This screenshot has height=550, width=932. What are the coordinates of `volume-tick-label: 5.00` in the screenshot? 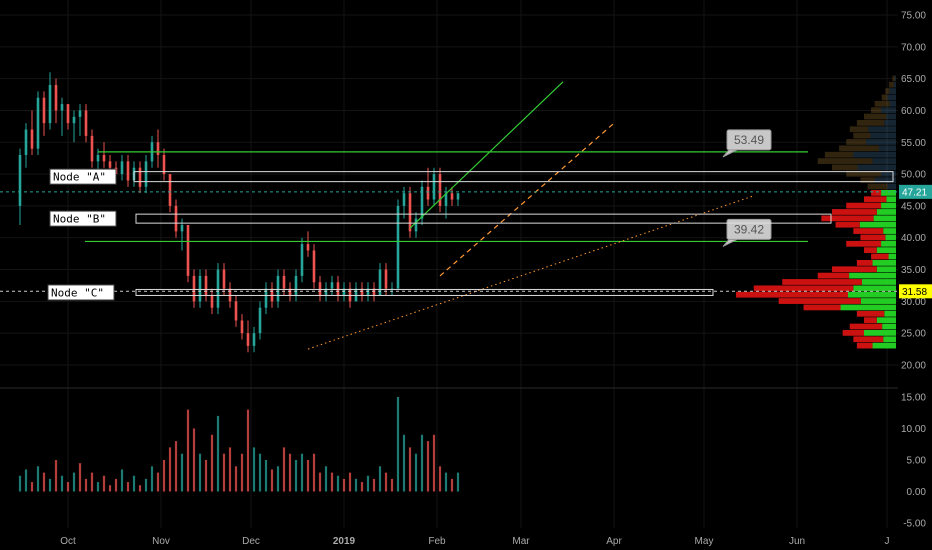 It's located at (917, 461).